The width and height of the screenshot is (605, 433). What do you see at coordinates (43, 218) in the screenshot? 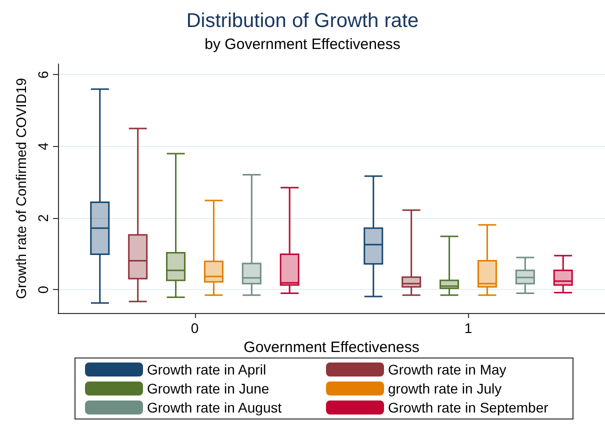
I see `y-tick-label: 2` at bounding box center [43, 218].